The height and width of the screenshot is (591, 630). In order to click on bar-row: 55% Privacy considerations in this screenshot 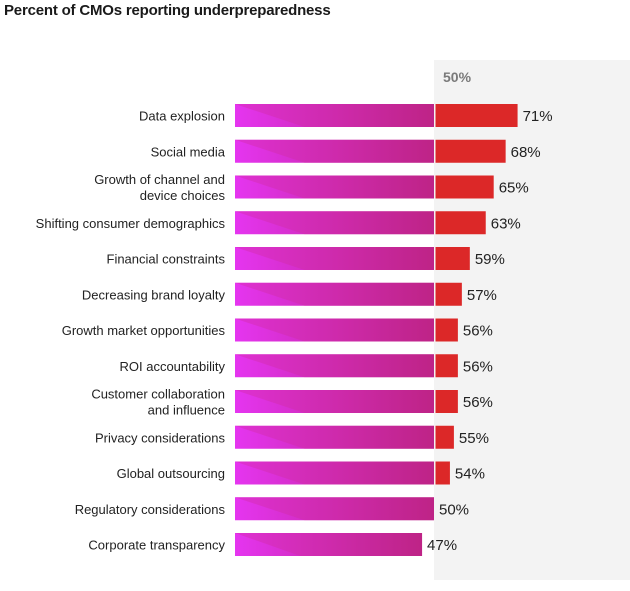, I will do `click(292, 437)`.